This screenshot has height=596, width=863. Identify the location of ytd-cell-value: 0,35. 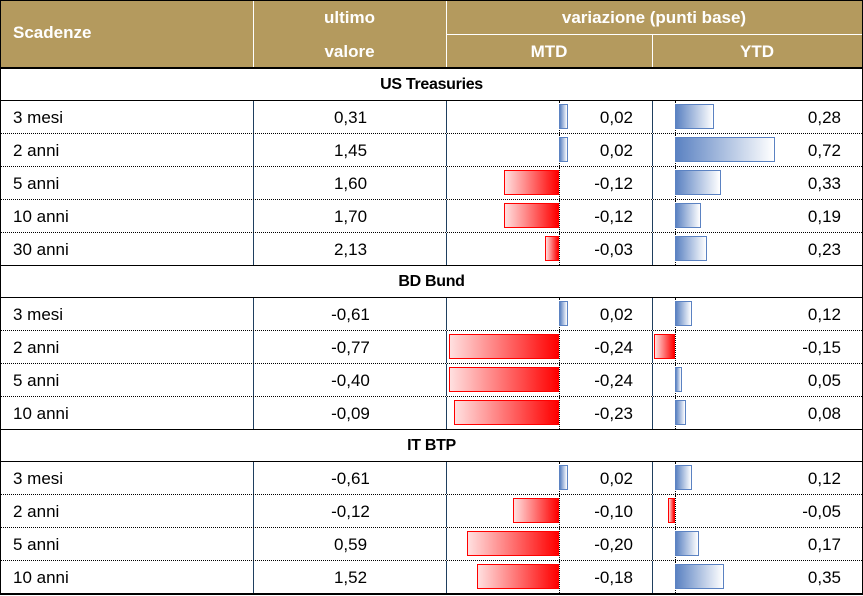
(824, 577).